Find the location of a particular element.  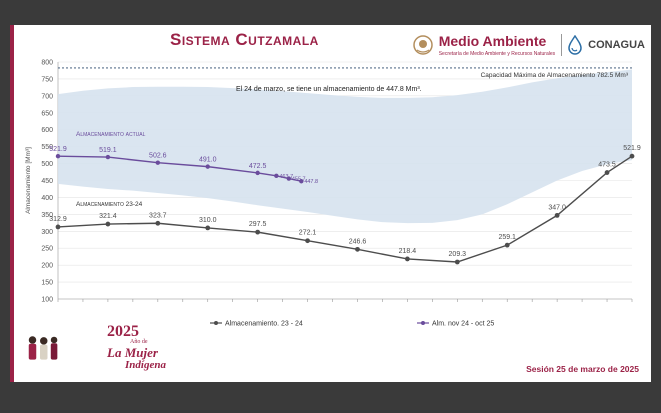

medio-ambiente-text: Medio Ambiente is located at coordinates (492, 41).